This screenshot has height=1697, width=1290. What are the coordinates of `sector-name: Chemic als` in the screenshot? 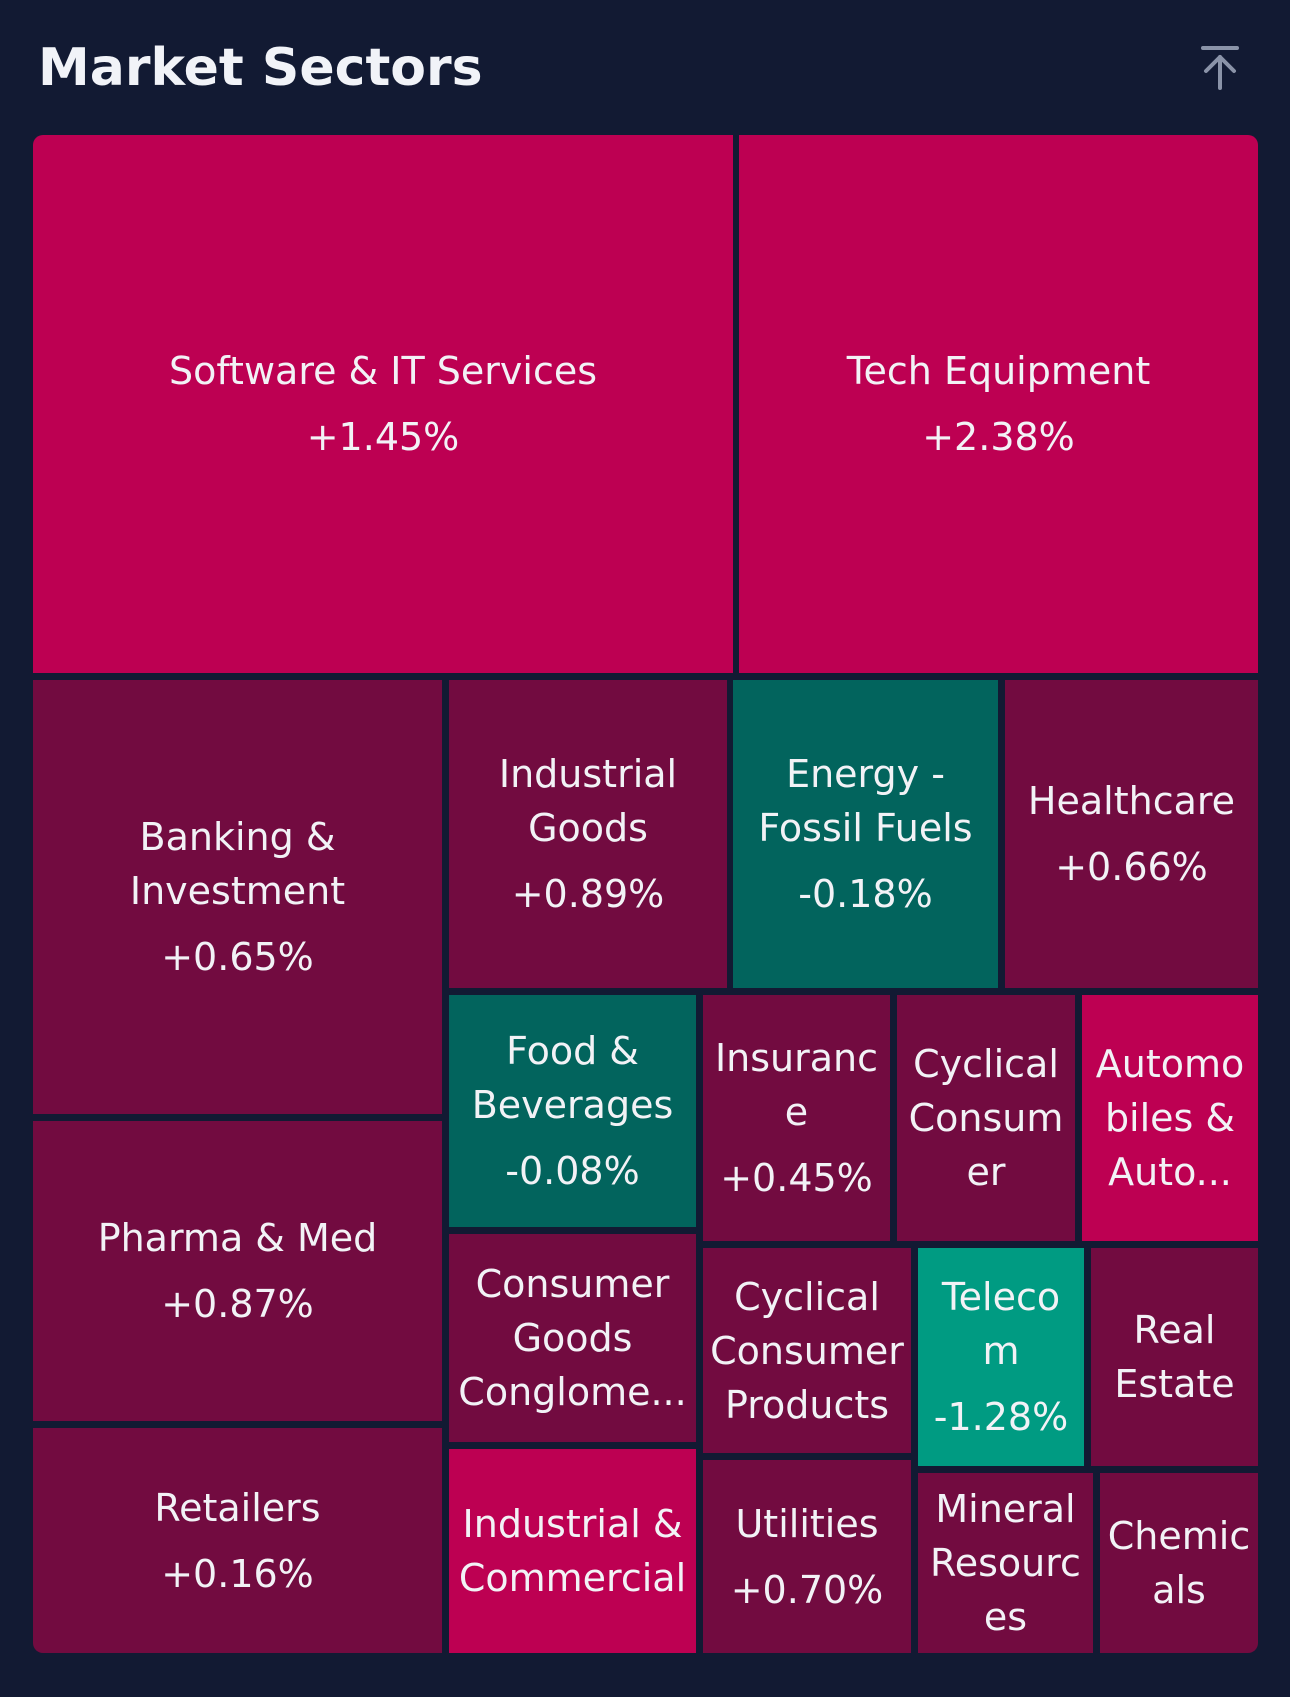 It's located at (1179, 1563).